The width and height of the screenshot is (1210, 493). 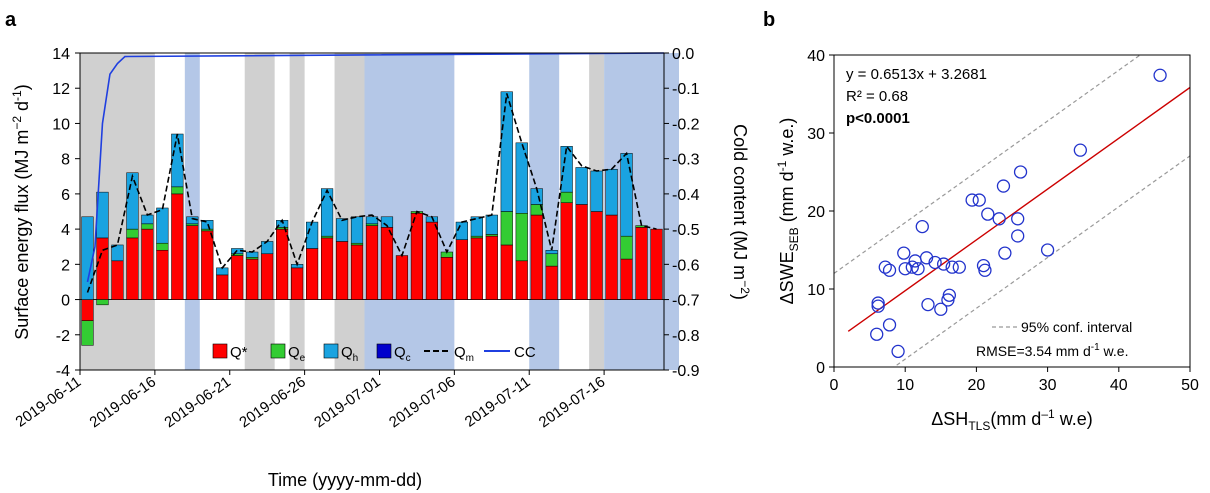 What do you see at coordinates (61, 89) in the screenshot?
I see `y-tick-label: 12` at bounding box center [61, 89].